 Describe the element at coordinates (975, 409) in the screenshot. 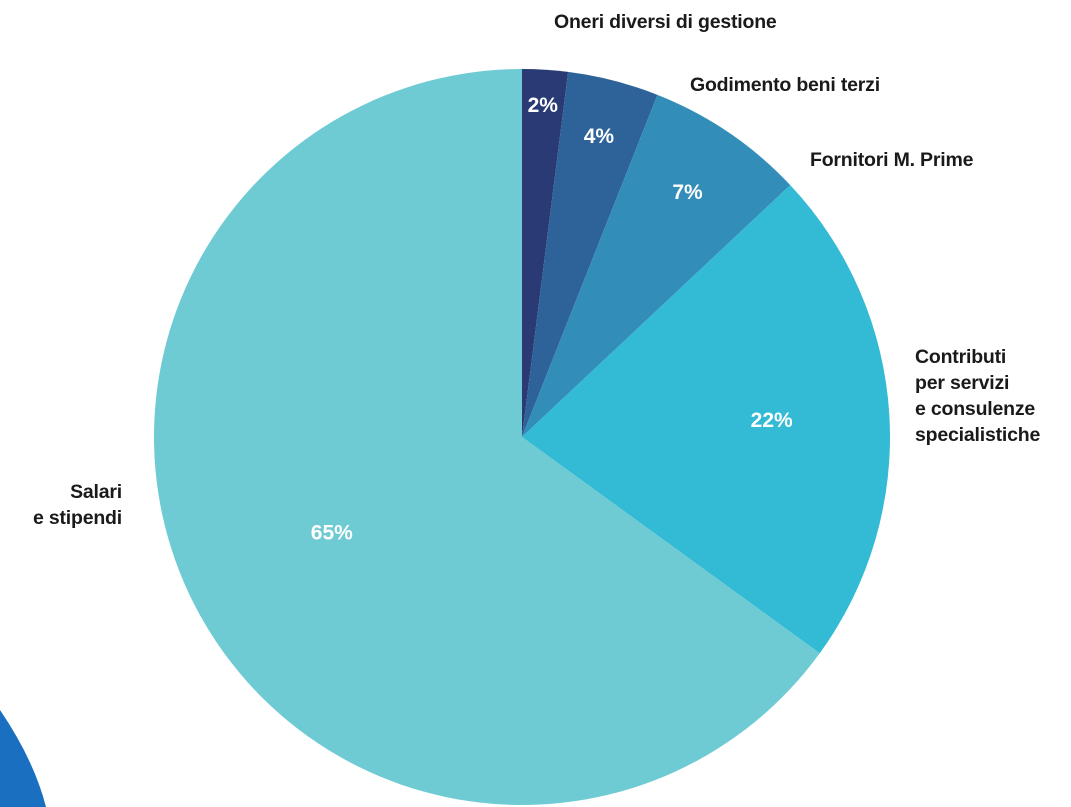

I see `label-contributi-line-3: e consulenze` at that location.